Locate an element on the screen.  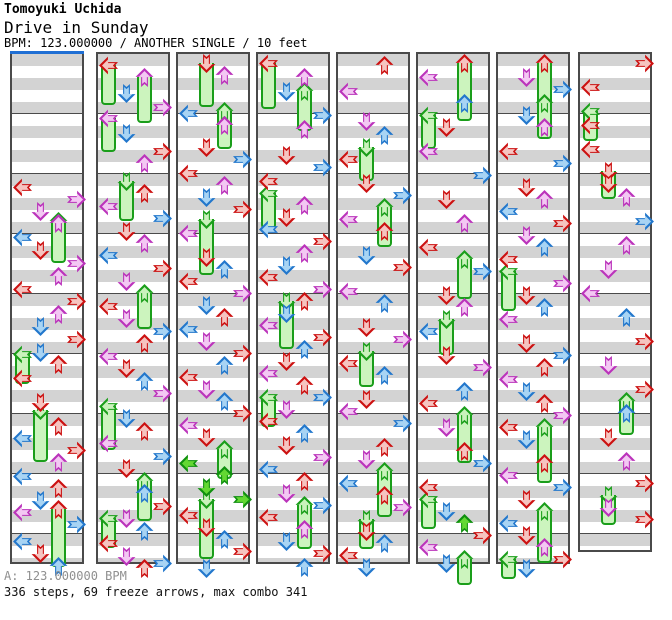
song-title: Drive in Sunday is located at coordinates (76, 27).